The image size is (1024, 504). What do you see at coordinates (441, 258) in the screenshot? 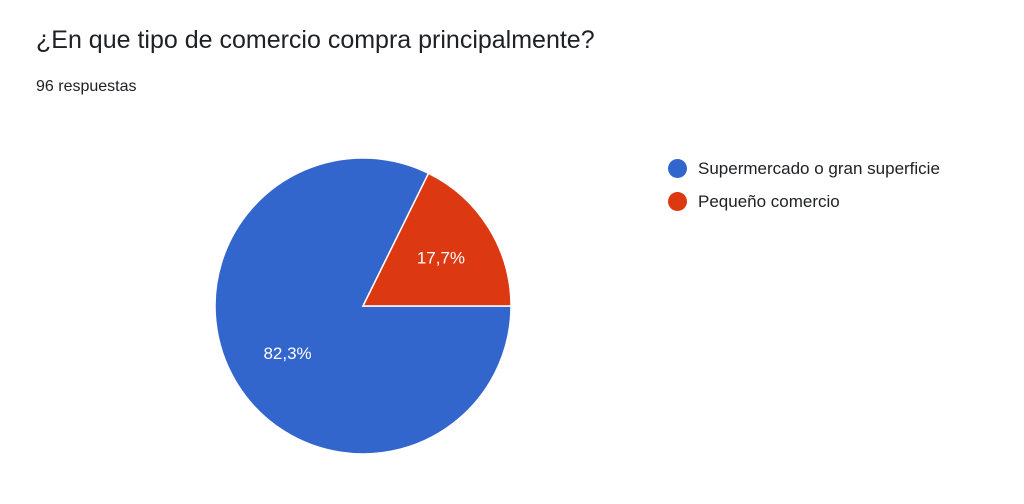
I see `slice-label-pequeno-comercio: 17,7%` at bounding box center [441, 258].